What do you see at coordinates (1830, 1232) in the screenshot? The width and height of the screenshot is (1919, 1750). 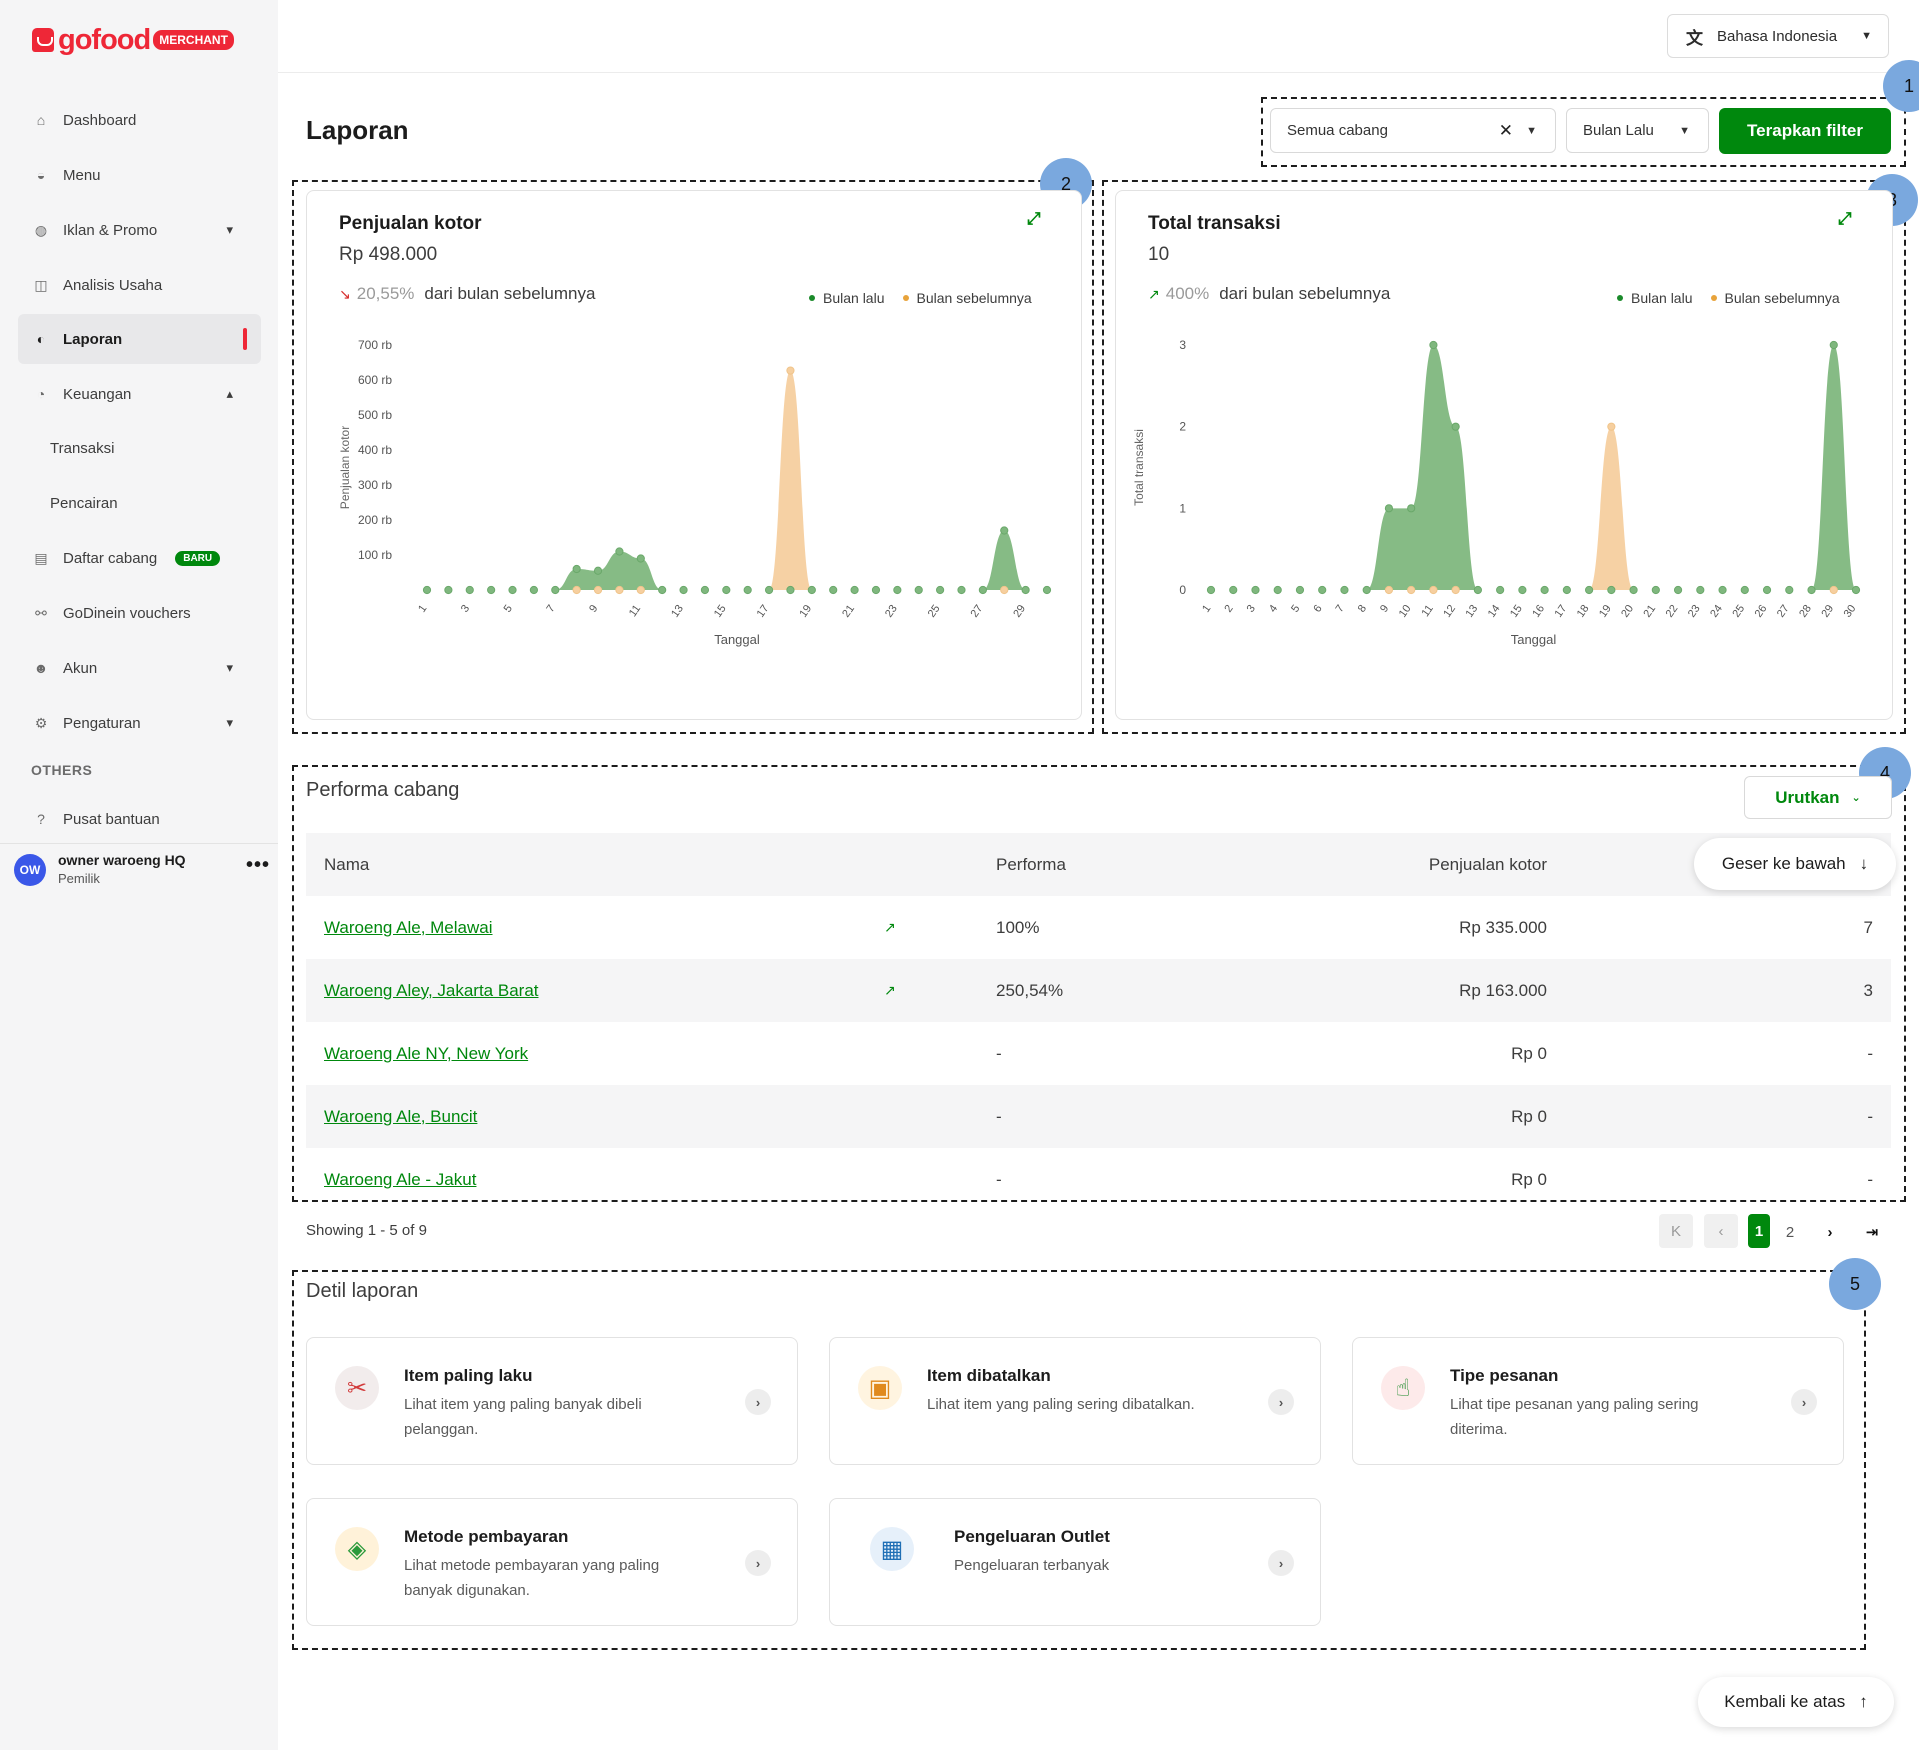 I see `next-page-button: ›` at bounding box center [1830, 1232].